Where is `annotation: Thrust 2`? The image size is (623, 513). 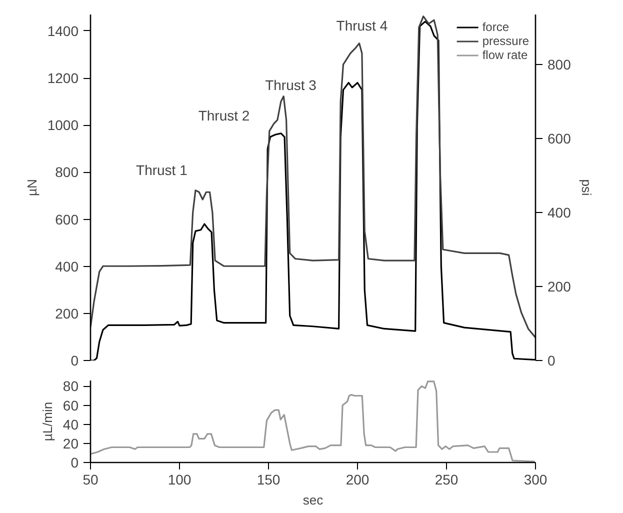 annotation: Thrust 2 is located at coordinates (224, 116).